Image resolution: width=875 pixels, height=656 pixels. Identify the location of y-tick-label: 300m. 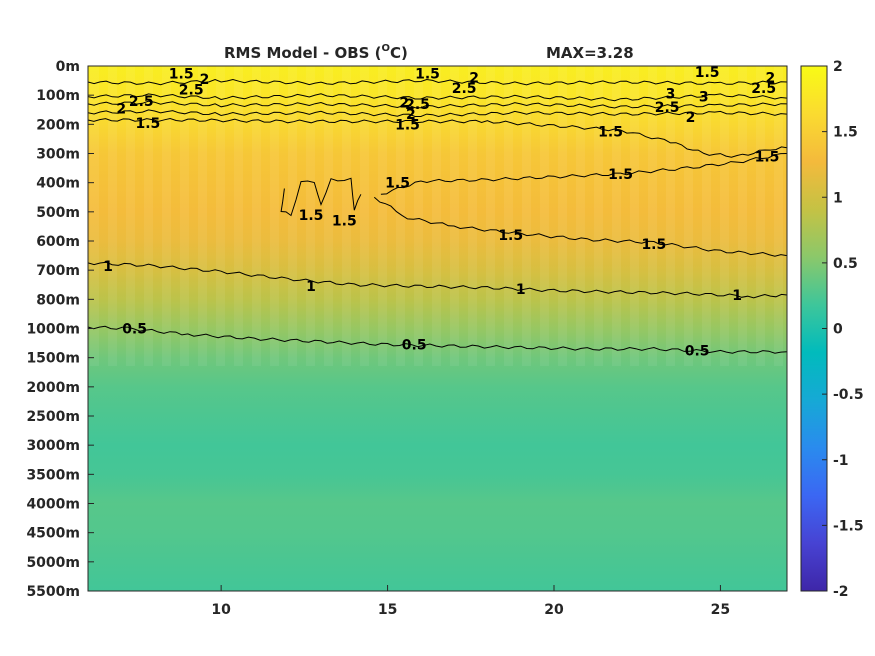
(58, 155).